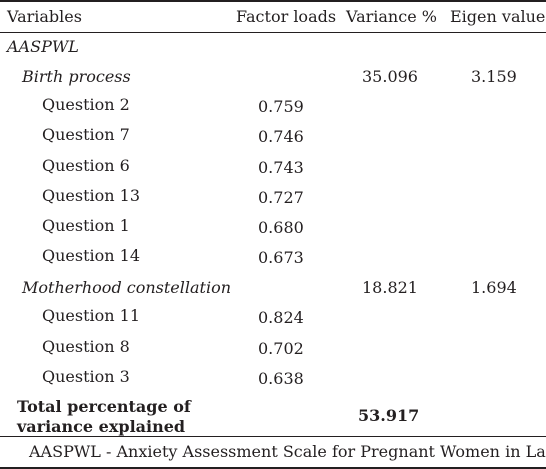  I want to click on table-top-rule, so click(273, 1).